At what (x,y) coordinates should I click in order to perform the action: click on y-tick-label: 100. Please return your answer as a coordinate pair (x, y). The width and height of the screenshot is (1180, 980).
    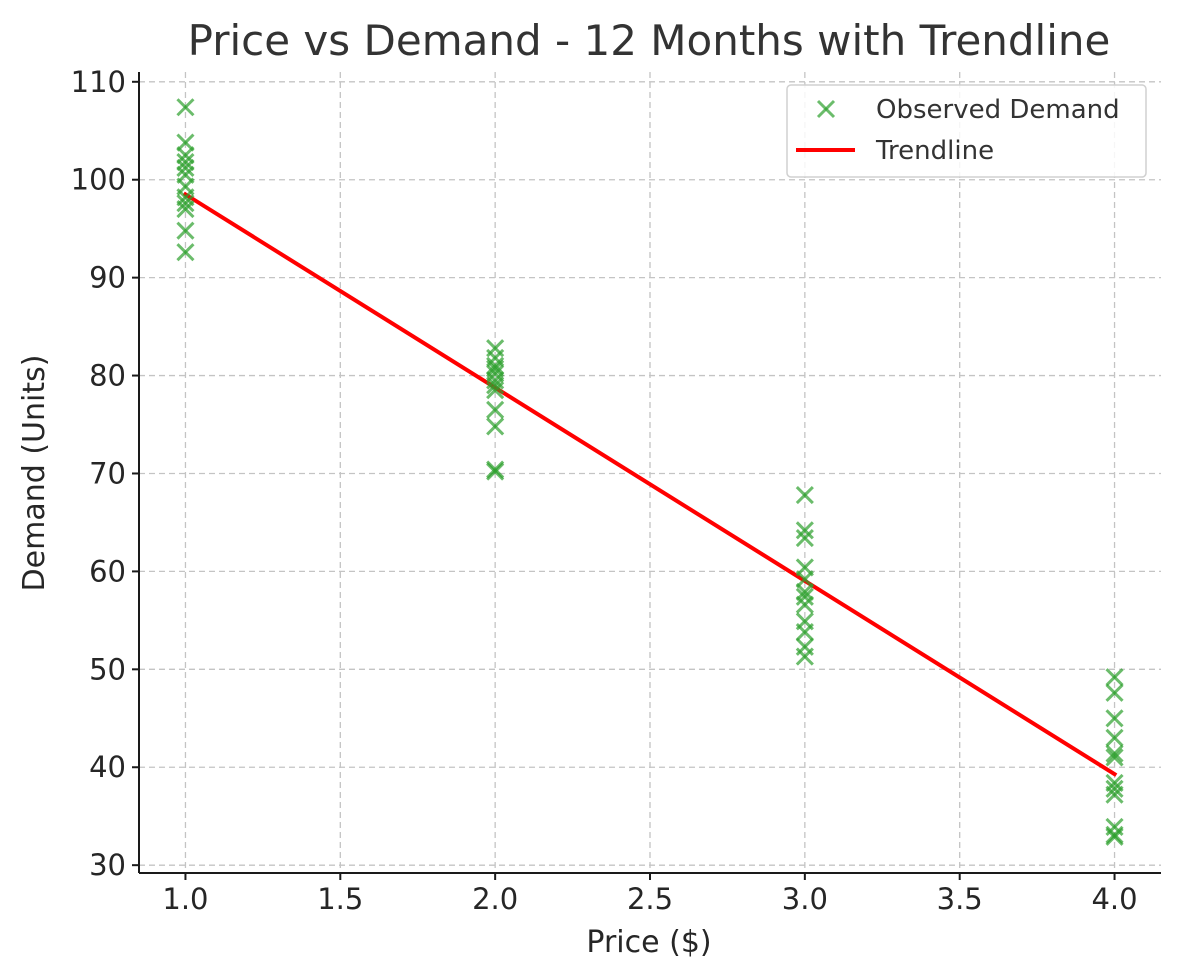
    Looking at the image, I should click on (98, 180).